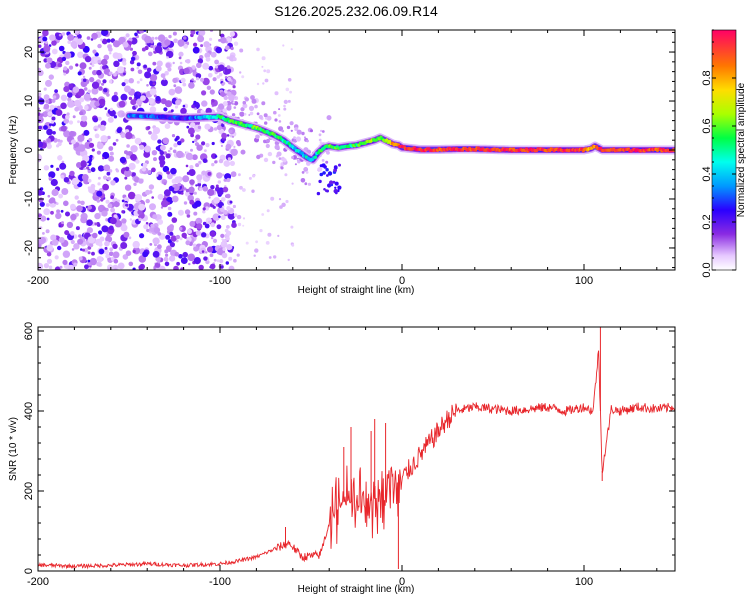  Describe the element at coordinates (29, 199) in the screenshot. I see `spectrogram-y-tick-label: -10` at that location.